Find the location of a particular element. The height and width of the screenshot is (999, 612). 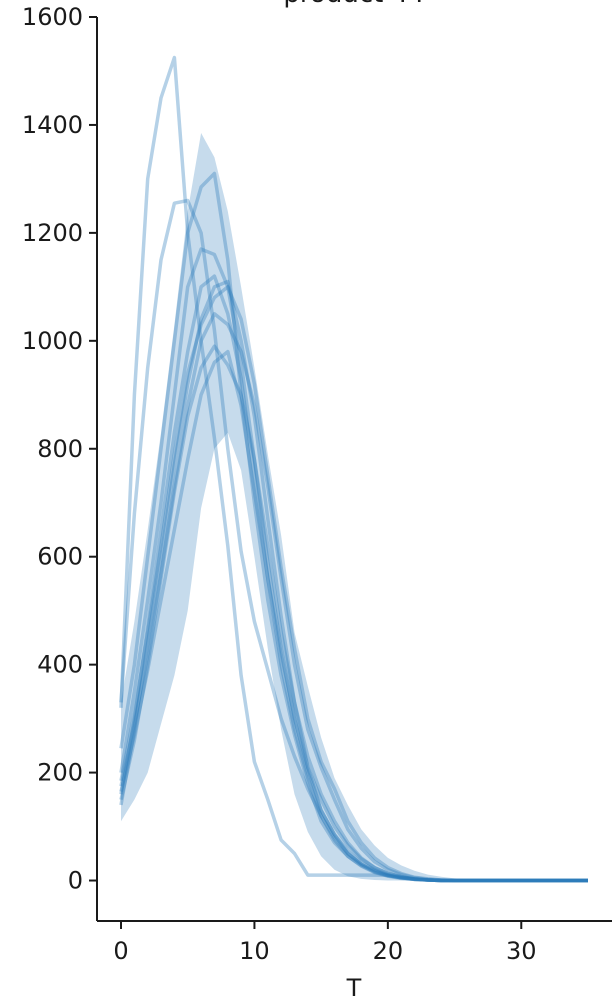

x-tick-label: 10 is located at coordinates (254, 951).